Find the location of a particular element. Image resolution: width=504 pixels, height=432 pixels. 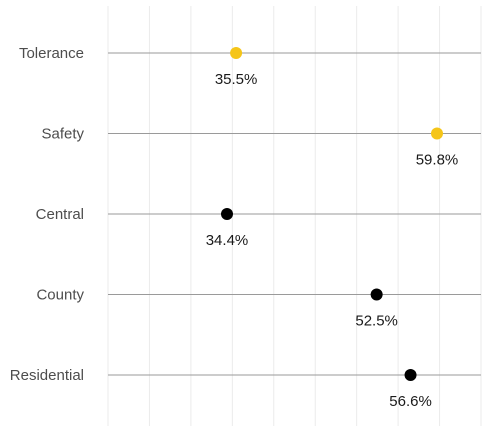

category-label-tolerance: Tolerance is located at coordinates (51, 53).